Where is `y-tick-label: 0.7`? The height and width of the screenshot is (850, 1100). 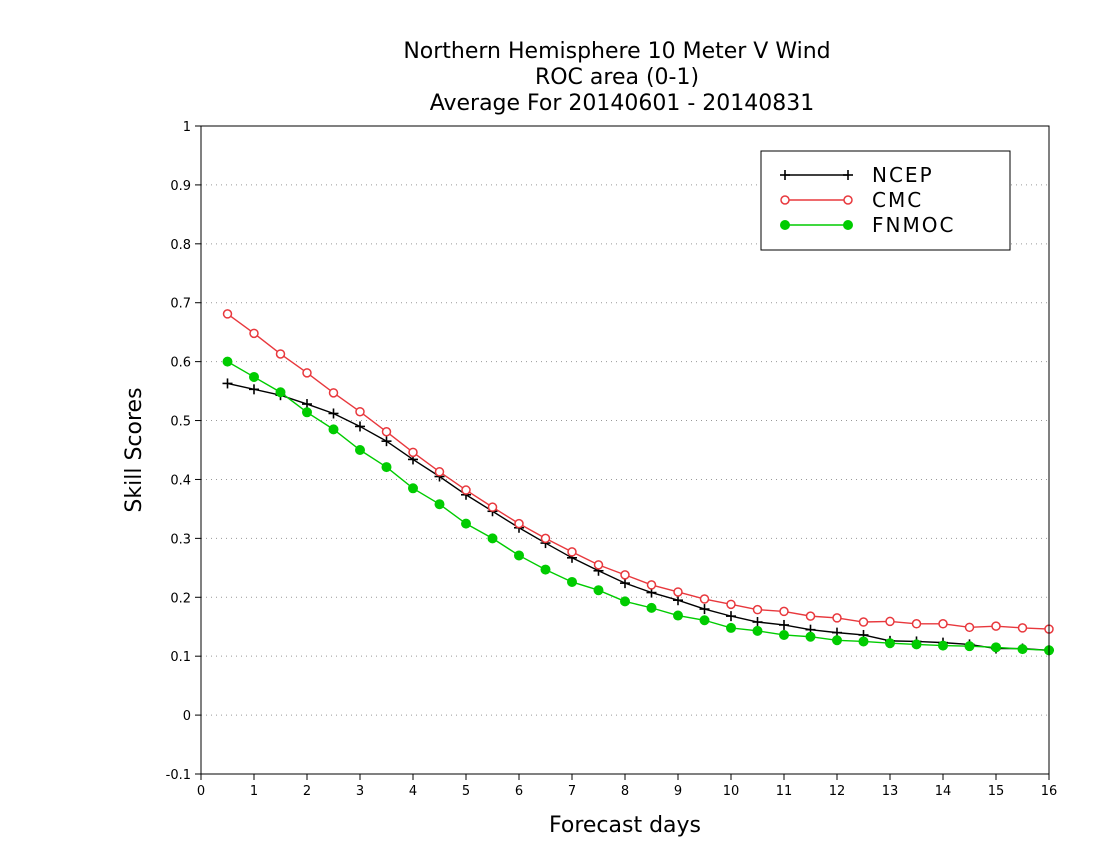
y-tick-label: 0.7 is located at coordinates (180, 304).